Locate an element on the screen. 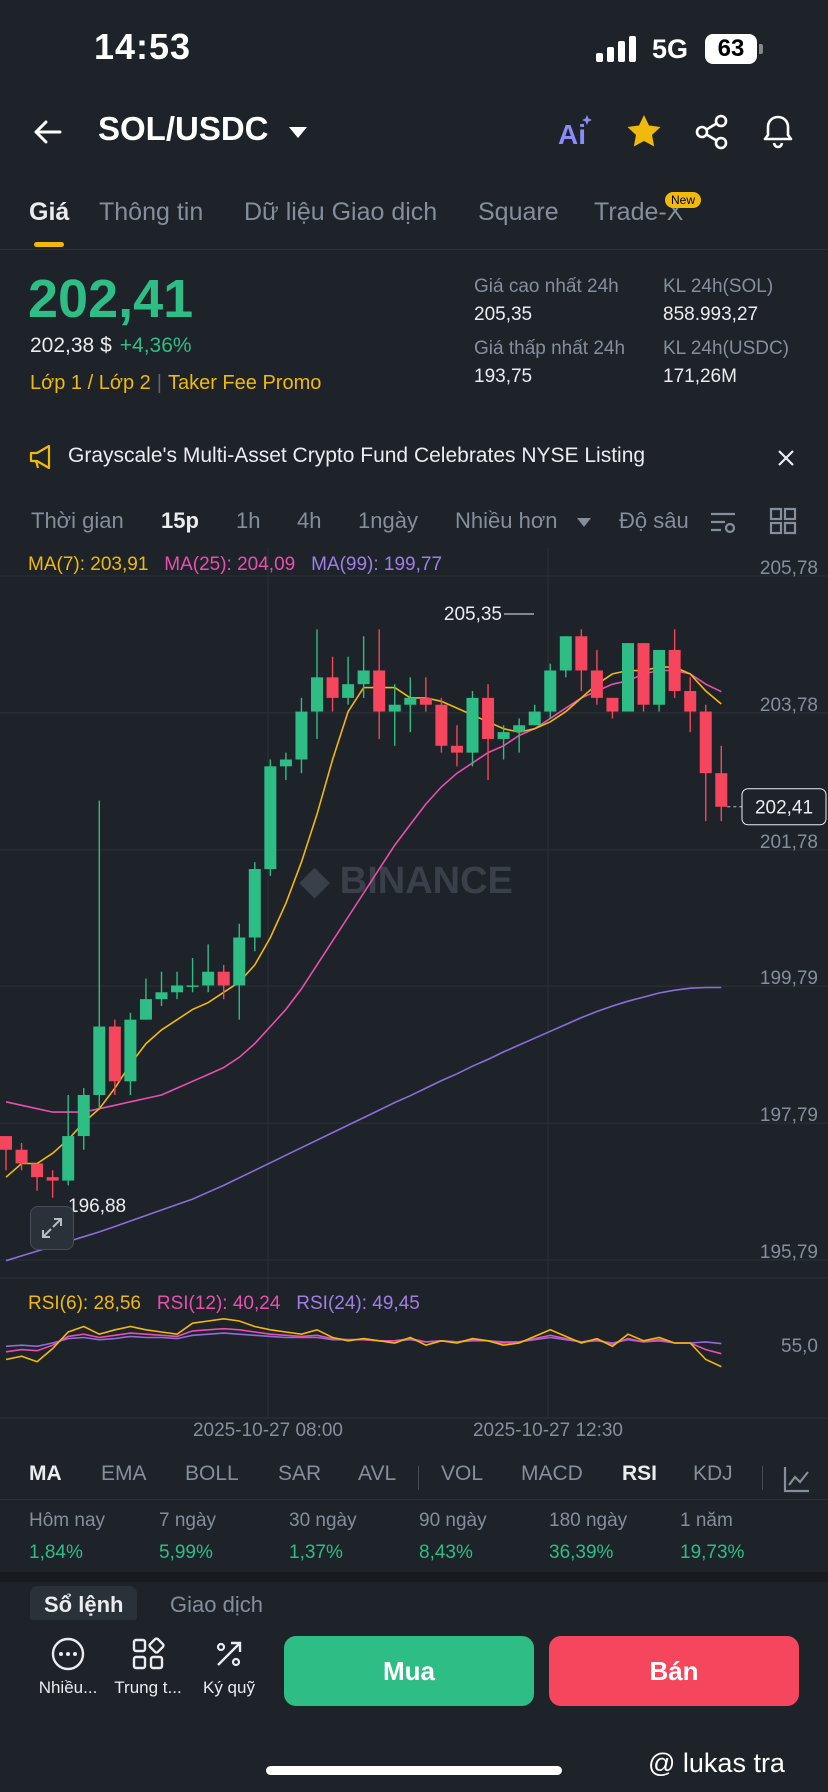 This screenshot has height=1792, width=828. tab-square: Square is located at coordinates (518, 212).